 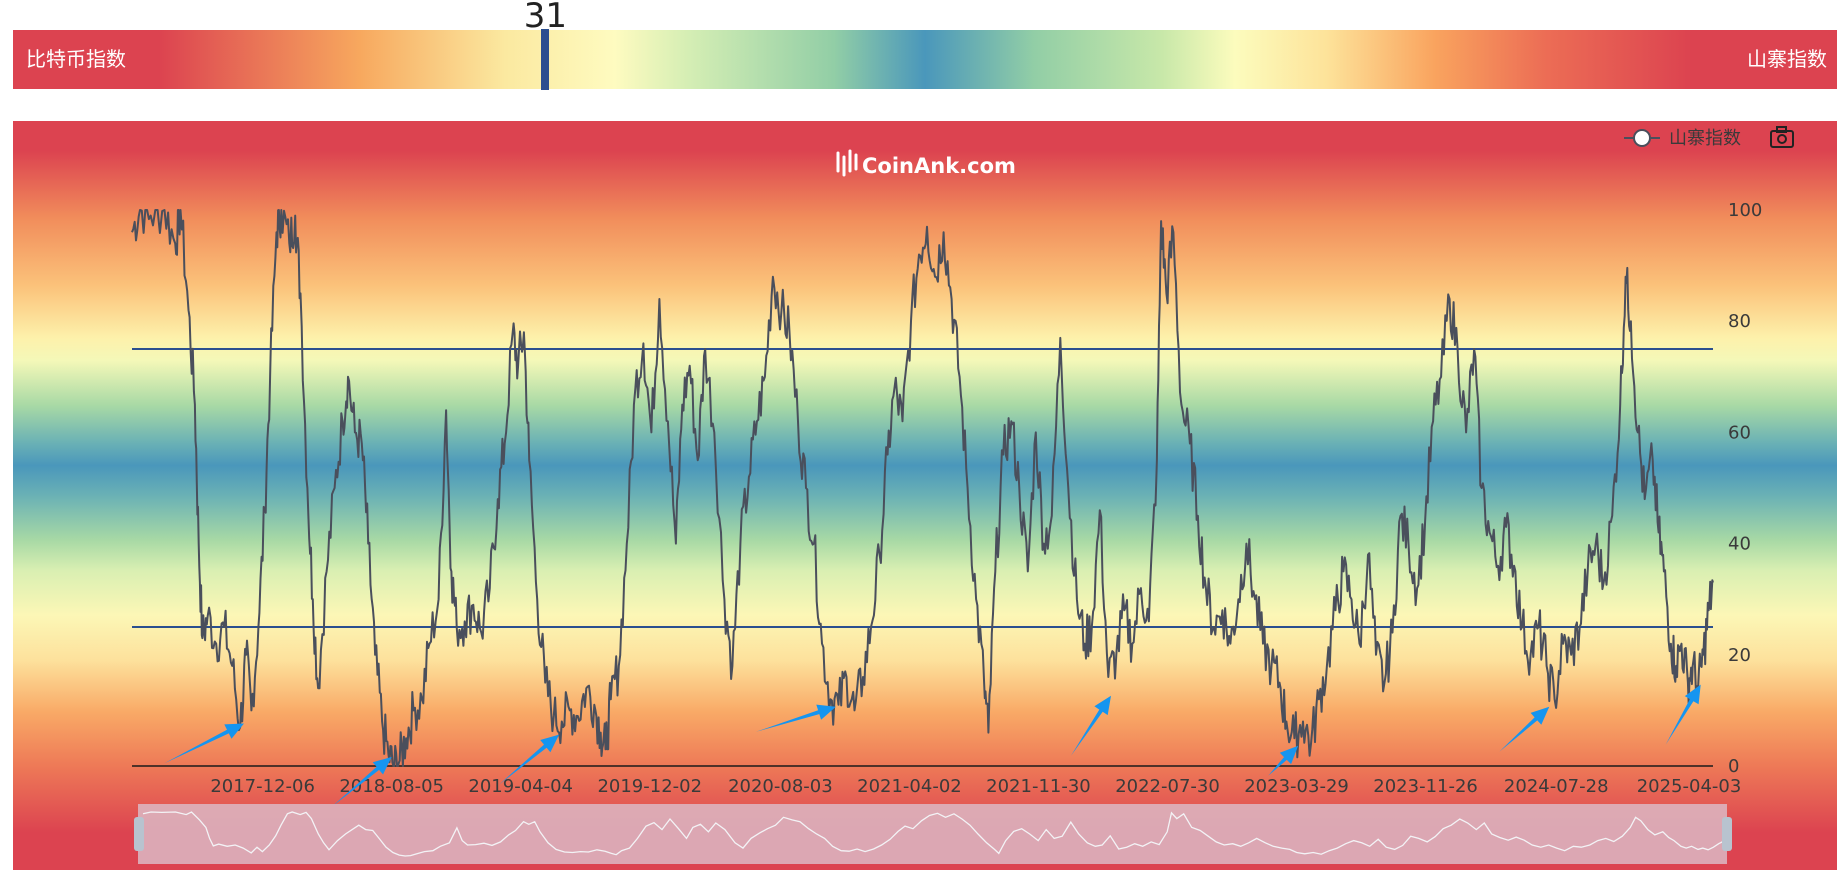 What do you see at coordinates (1167, 786) in the screenshot?
I see `x-tick-label: 2022-07-30` at bounding box center [1167, 786].